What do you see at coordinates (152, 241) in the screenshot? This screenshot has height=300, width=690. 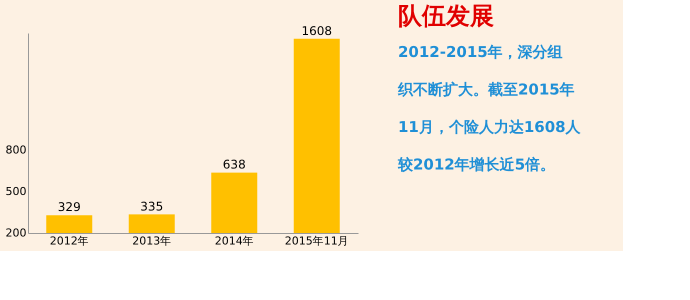 I see `x-tick-label: 2013年` at bounding box center [152, 241].